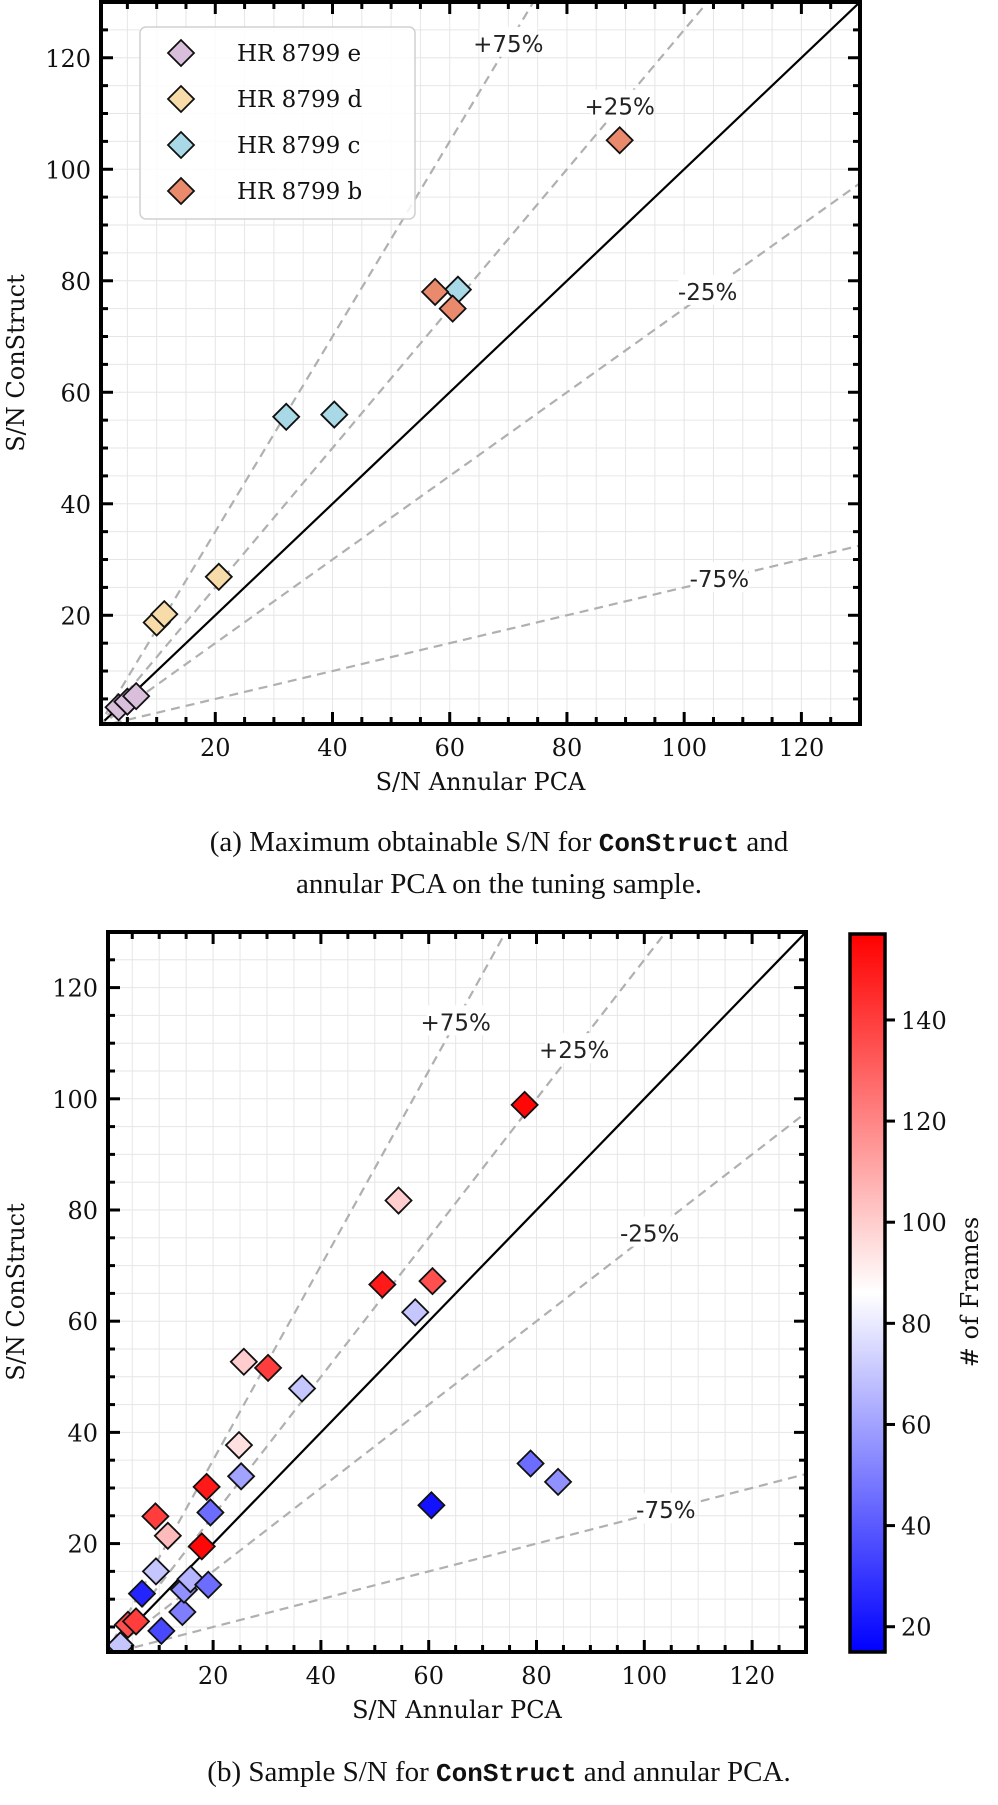 The height and width of the screenshot is (1805, 998). Describe the element at coordinates (322, 1772) in the screenshot. I see `caption-b-text: (b) Sample S/N for` at that location.